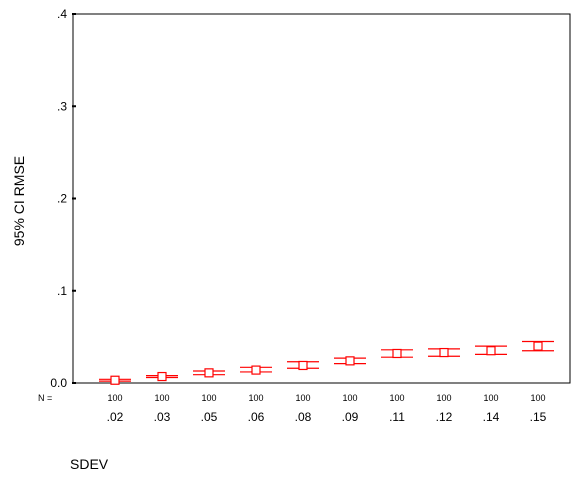 The image size is (581, 481). What do you see at coordinates (292, 398) in the screenshot?
I see `sample-size-row: N = 100 100 100 100 100 100 100 100 100 100` at bounding box center [292, 398].